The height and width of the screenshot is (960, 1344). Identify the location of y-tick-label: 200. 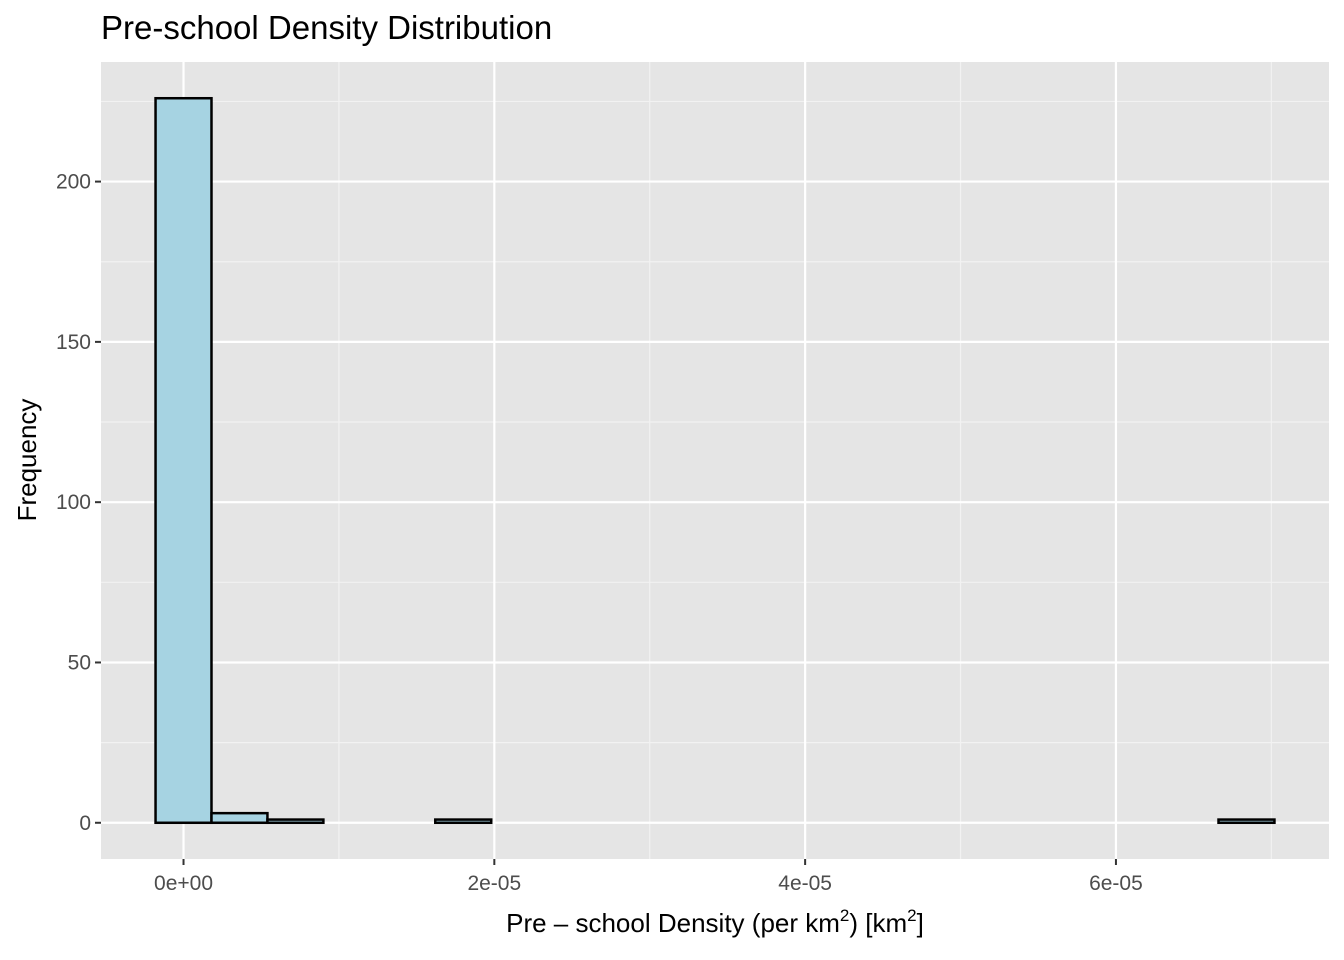
(73, 182).